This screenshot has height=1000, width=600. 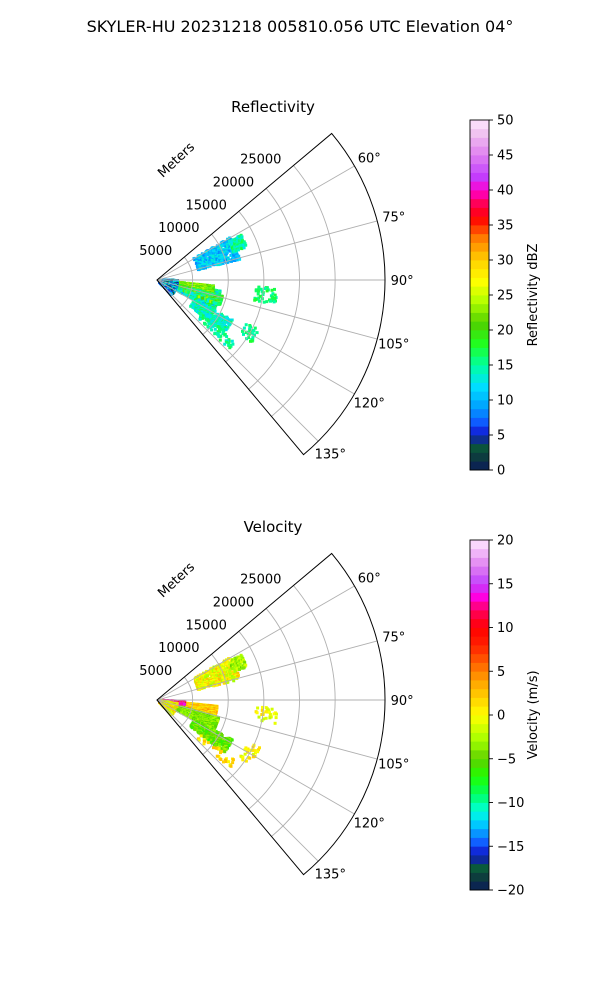 What do you see at coordinates (206, 205) in the screenshot?
I see `radial-tick-label: 15000` at bounding box center [206, 205].